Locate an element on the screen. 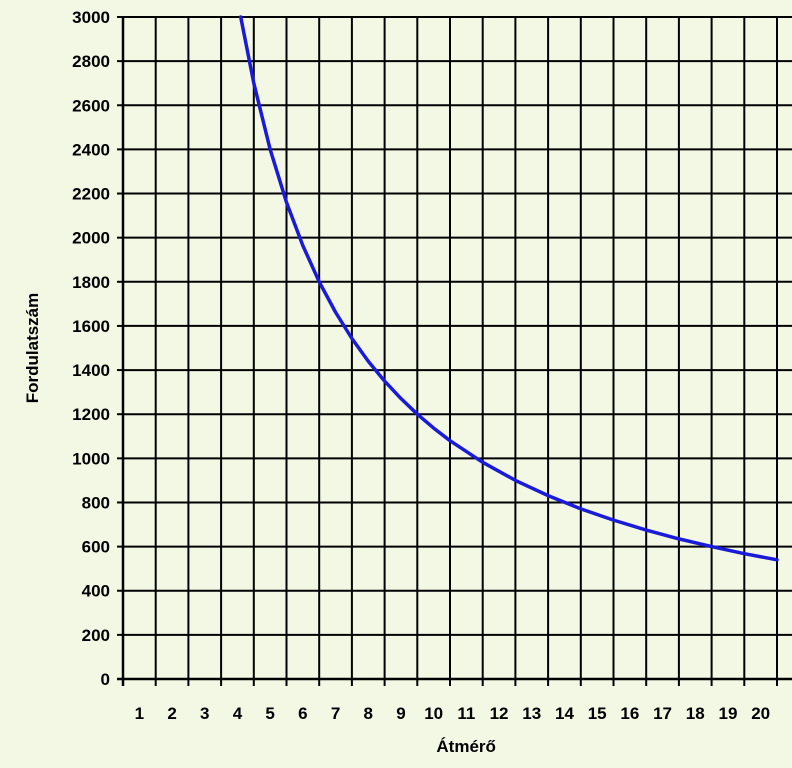  x-tick-label: 8 is located at coordinates (368, 713).